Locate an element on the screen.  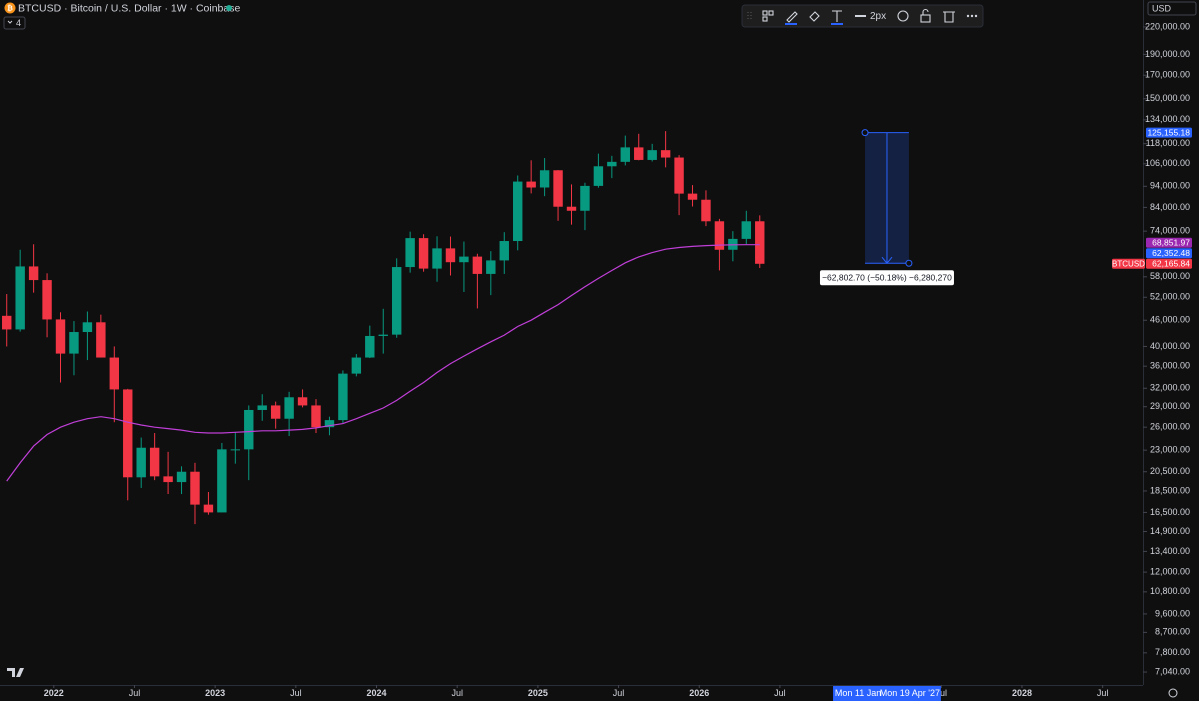
y-tick-label: 9,600.00 is located at coordinates (1172, 613).